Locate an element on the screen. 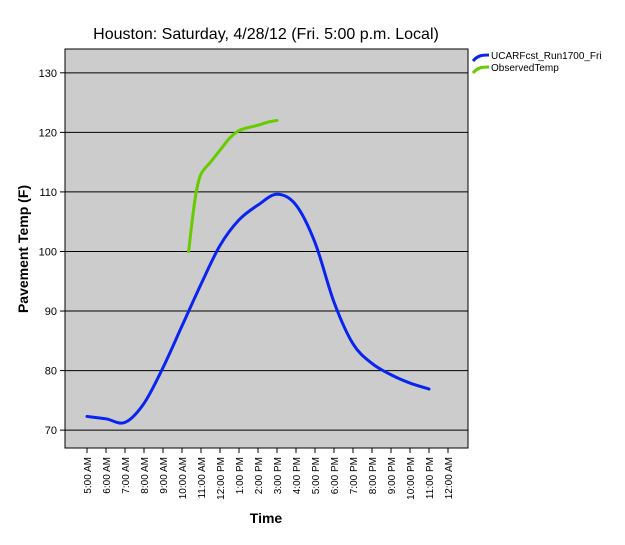 The width and height of the screenshot is (625, 545). x-tick-label: 9:00 AM is located at coordinates (164, 475).